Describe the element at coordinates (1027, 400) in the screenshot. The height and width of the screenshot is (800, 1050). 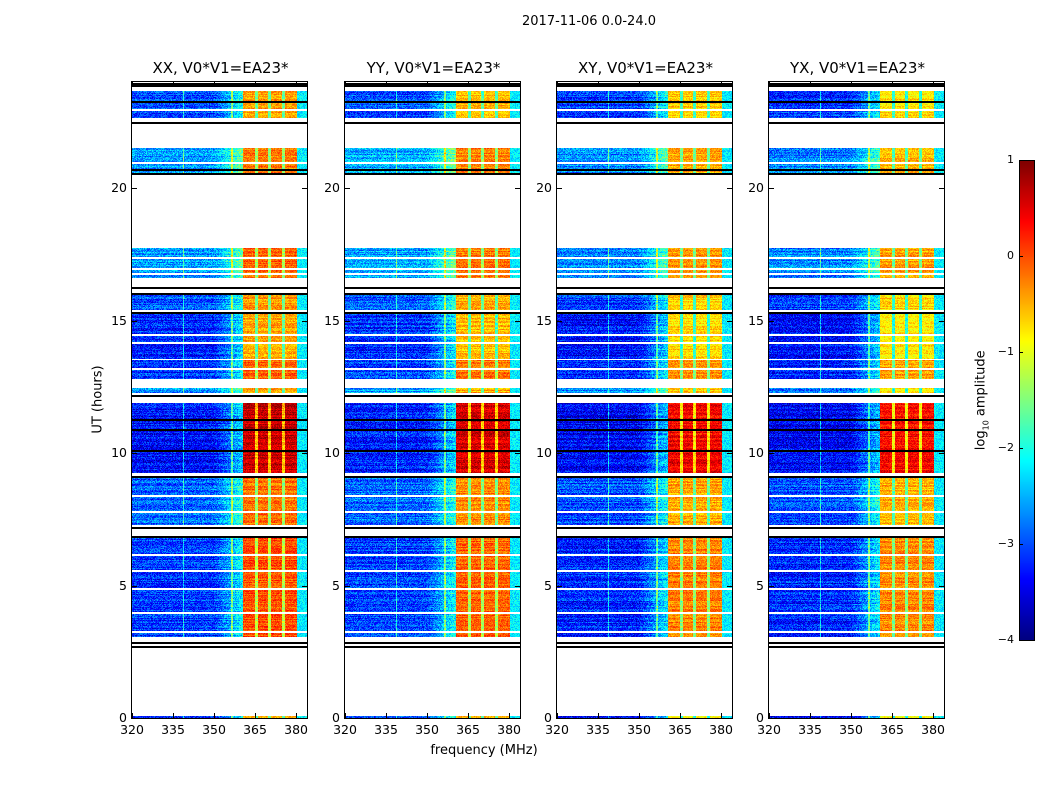
I see `colorbar` at that location.